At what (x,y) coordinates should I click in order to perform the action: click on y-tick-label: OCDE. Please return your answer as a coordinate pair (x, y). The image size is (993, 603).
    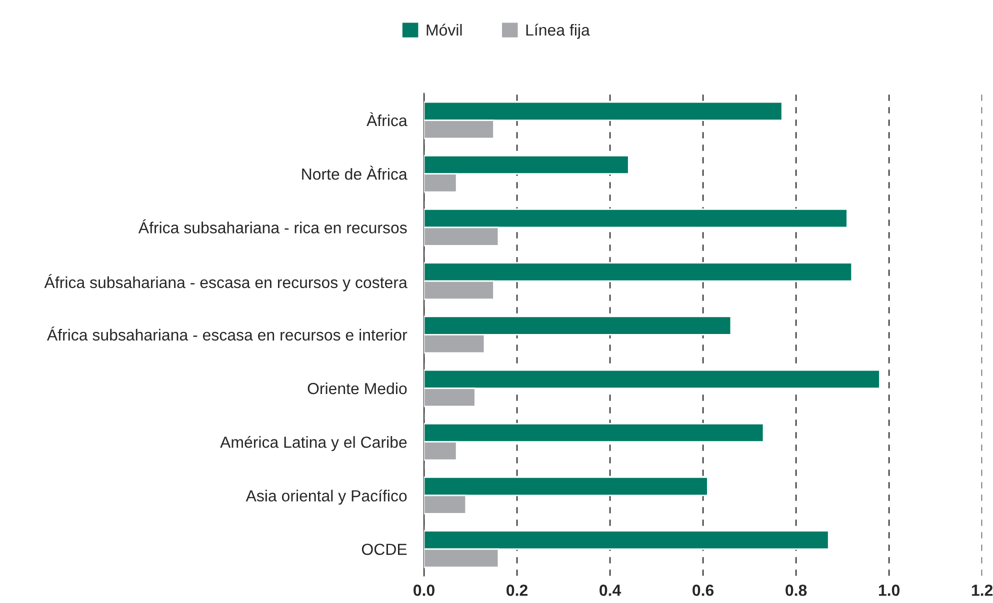
    Looking at the image, I should click on (384, 550).